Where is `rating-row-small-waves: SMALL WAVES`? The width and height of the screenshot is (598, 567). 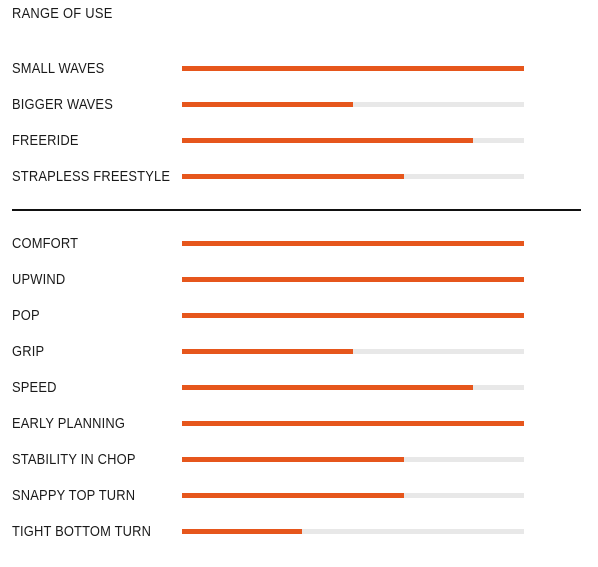 rating-row-small-waves: SMALL WAVES is located at coordinates (299, 69).